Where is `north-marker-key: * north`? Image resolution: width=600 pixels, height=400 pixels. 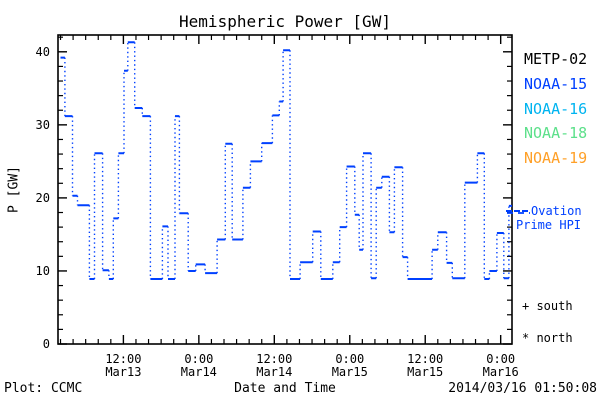 north-marker-key: * north is located at coordinates (547, 338).